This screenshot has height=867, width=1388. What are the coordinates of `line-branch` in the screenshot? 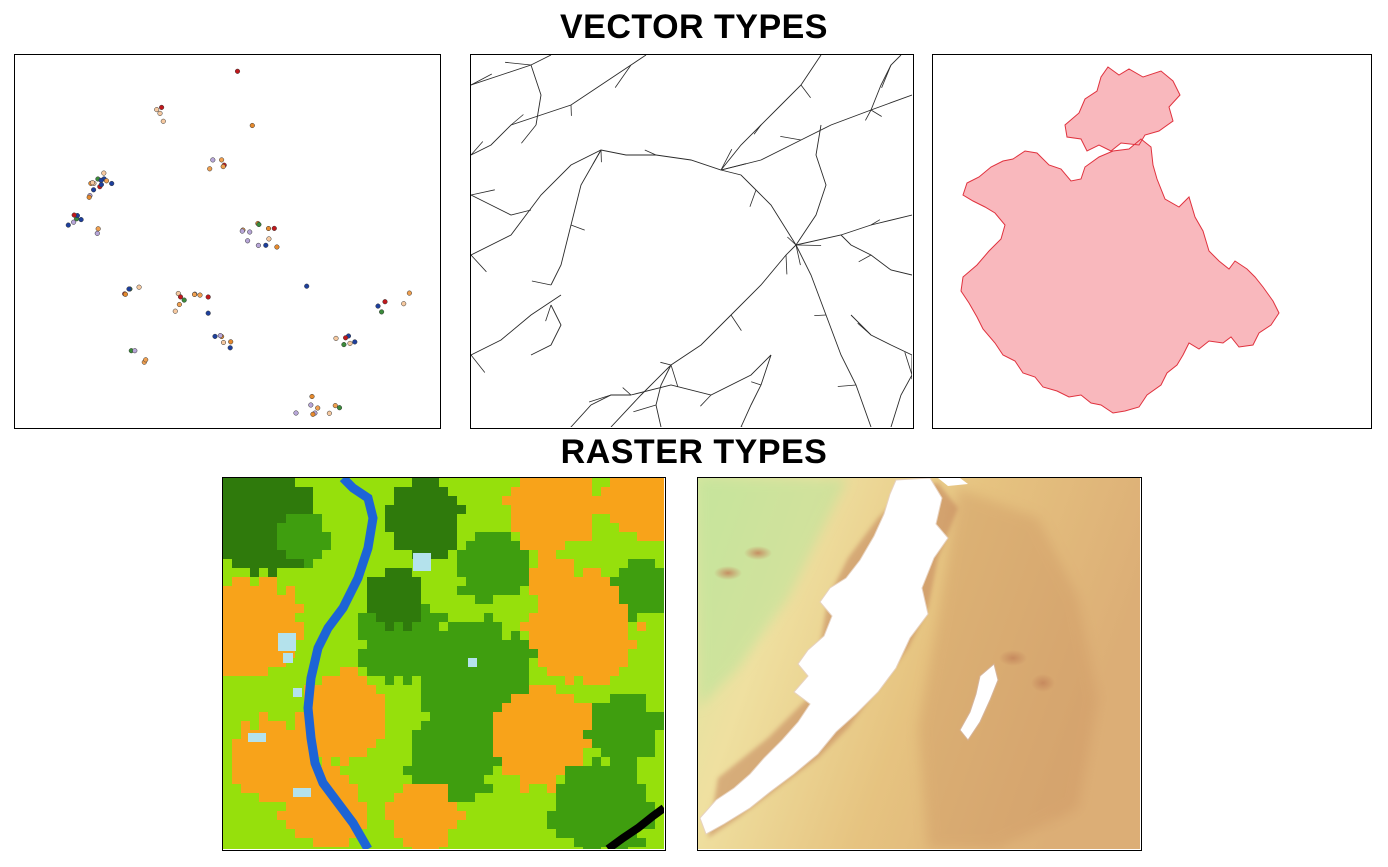 It's located at (541, 283).